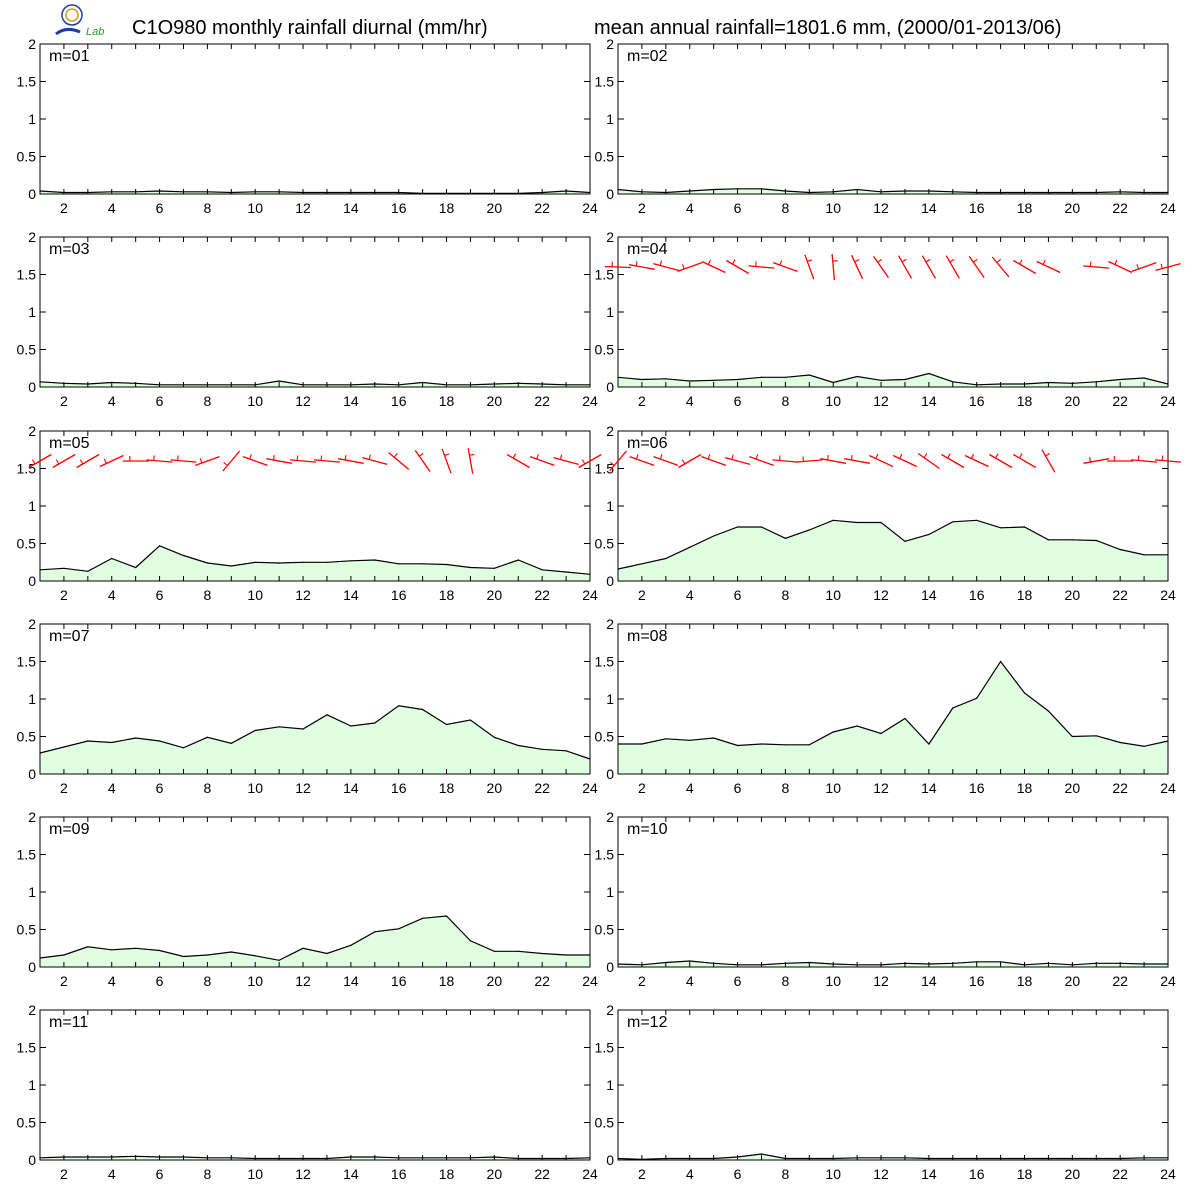 This screenshot has width=1200, height=1200. Describe the element at coordinates (315, 892) in the screenshot. I see `plot-frame` at that location.